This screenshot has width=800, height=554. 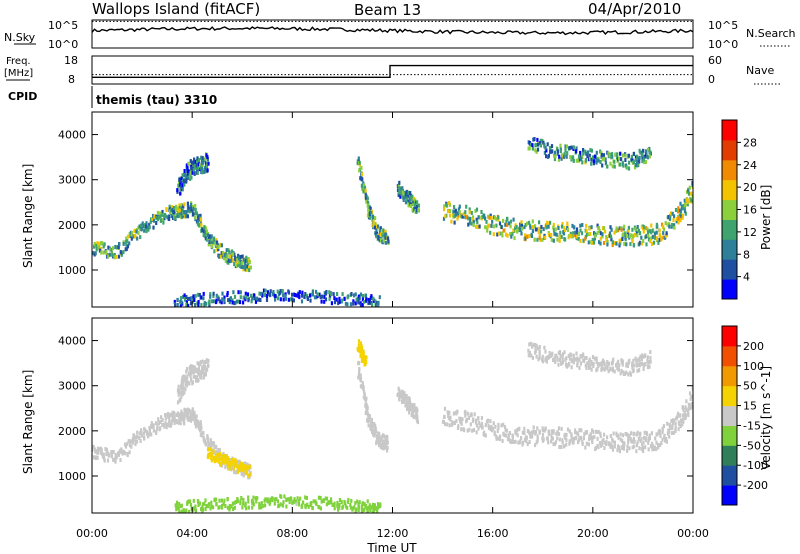 I want to click on y-tick-label: 1000, so click(x=72, y=270).